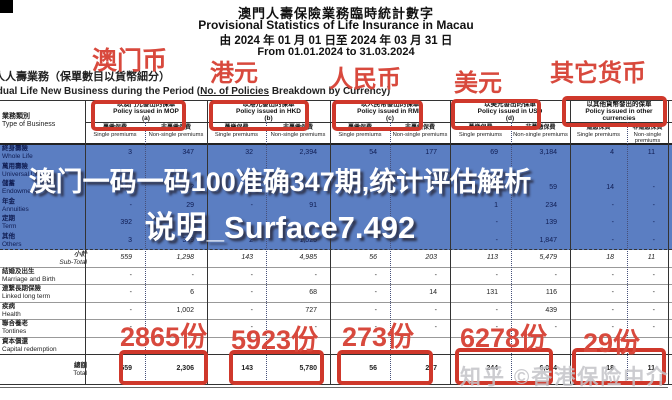 The width and height of the screenshot is (672, 400). What do you see at coordinates (185, 368) in the screenshot?
I see `value-cell: 2,306` at bounding box center [185, 368].